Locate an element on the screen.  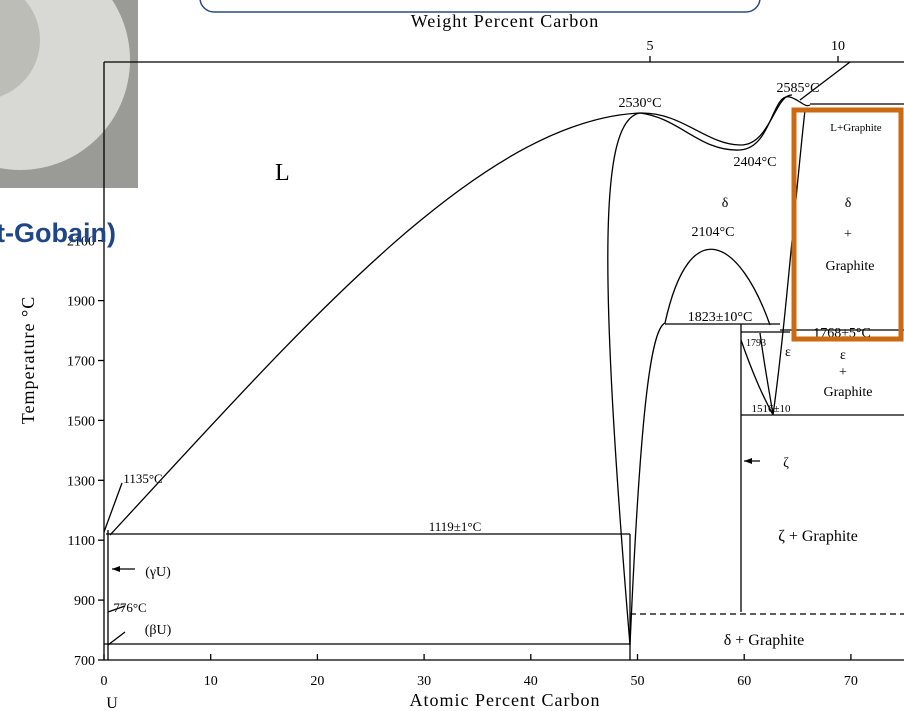
y-tick-label: 1300 is located at coordinates (81, 481).